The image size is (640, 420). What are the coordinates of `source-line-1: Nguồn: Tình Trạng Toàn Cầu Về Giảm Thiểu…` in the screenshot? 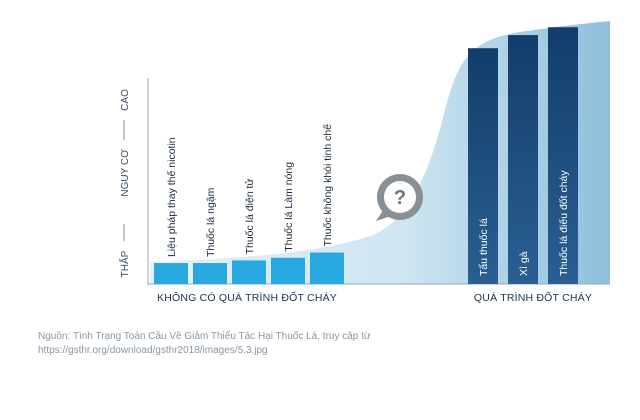 It's located at (204, 336).